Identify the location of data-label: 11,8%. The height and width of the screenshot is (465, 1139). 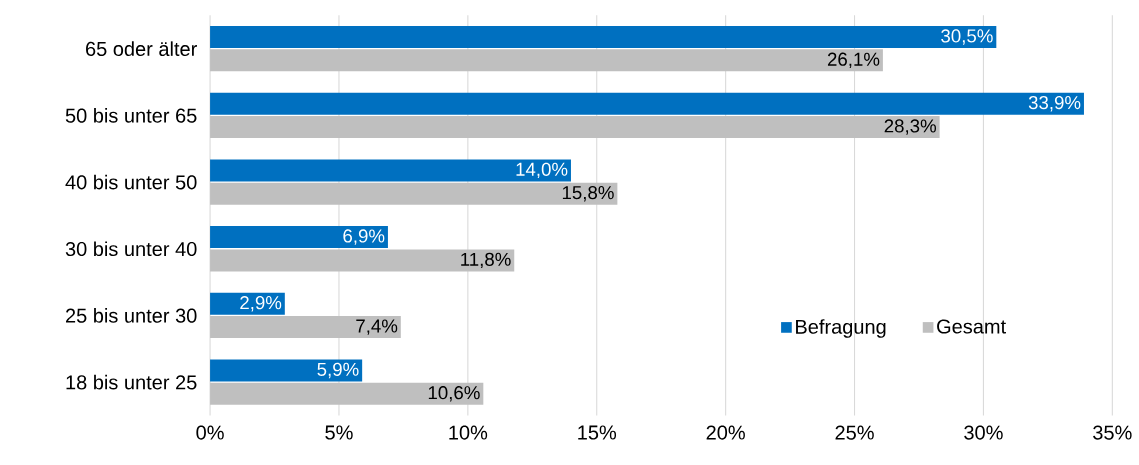
(486, 260).